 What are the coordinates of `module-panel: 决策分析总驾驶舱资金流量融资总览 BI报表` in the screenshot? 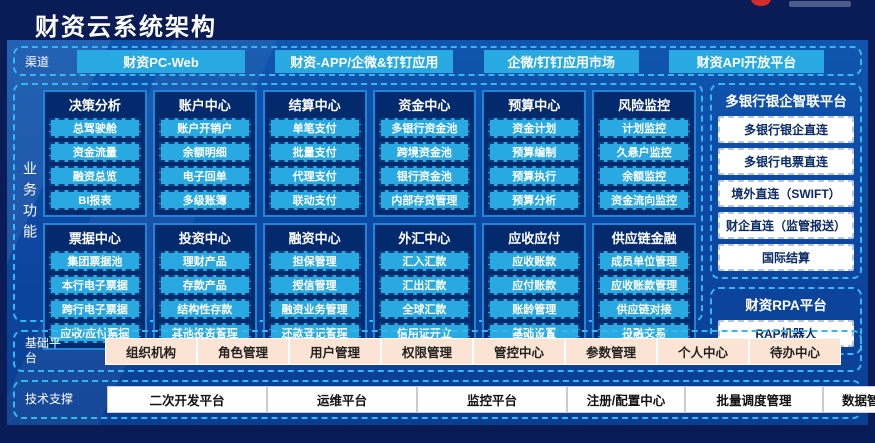 It's located at (95, 153).